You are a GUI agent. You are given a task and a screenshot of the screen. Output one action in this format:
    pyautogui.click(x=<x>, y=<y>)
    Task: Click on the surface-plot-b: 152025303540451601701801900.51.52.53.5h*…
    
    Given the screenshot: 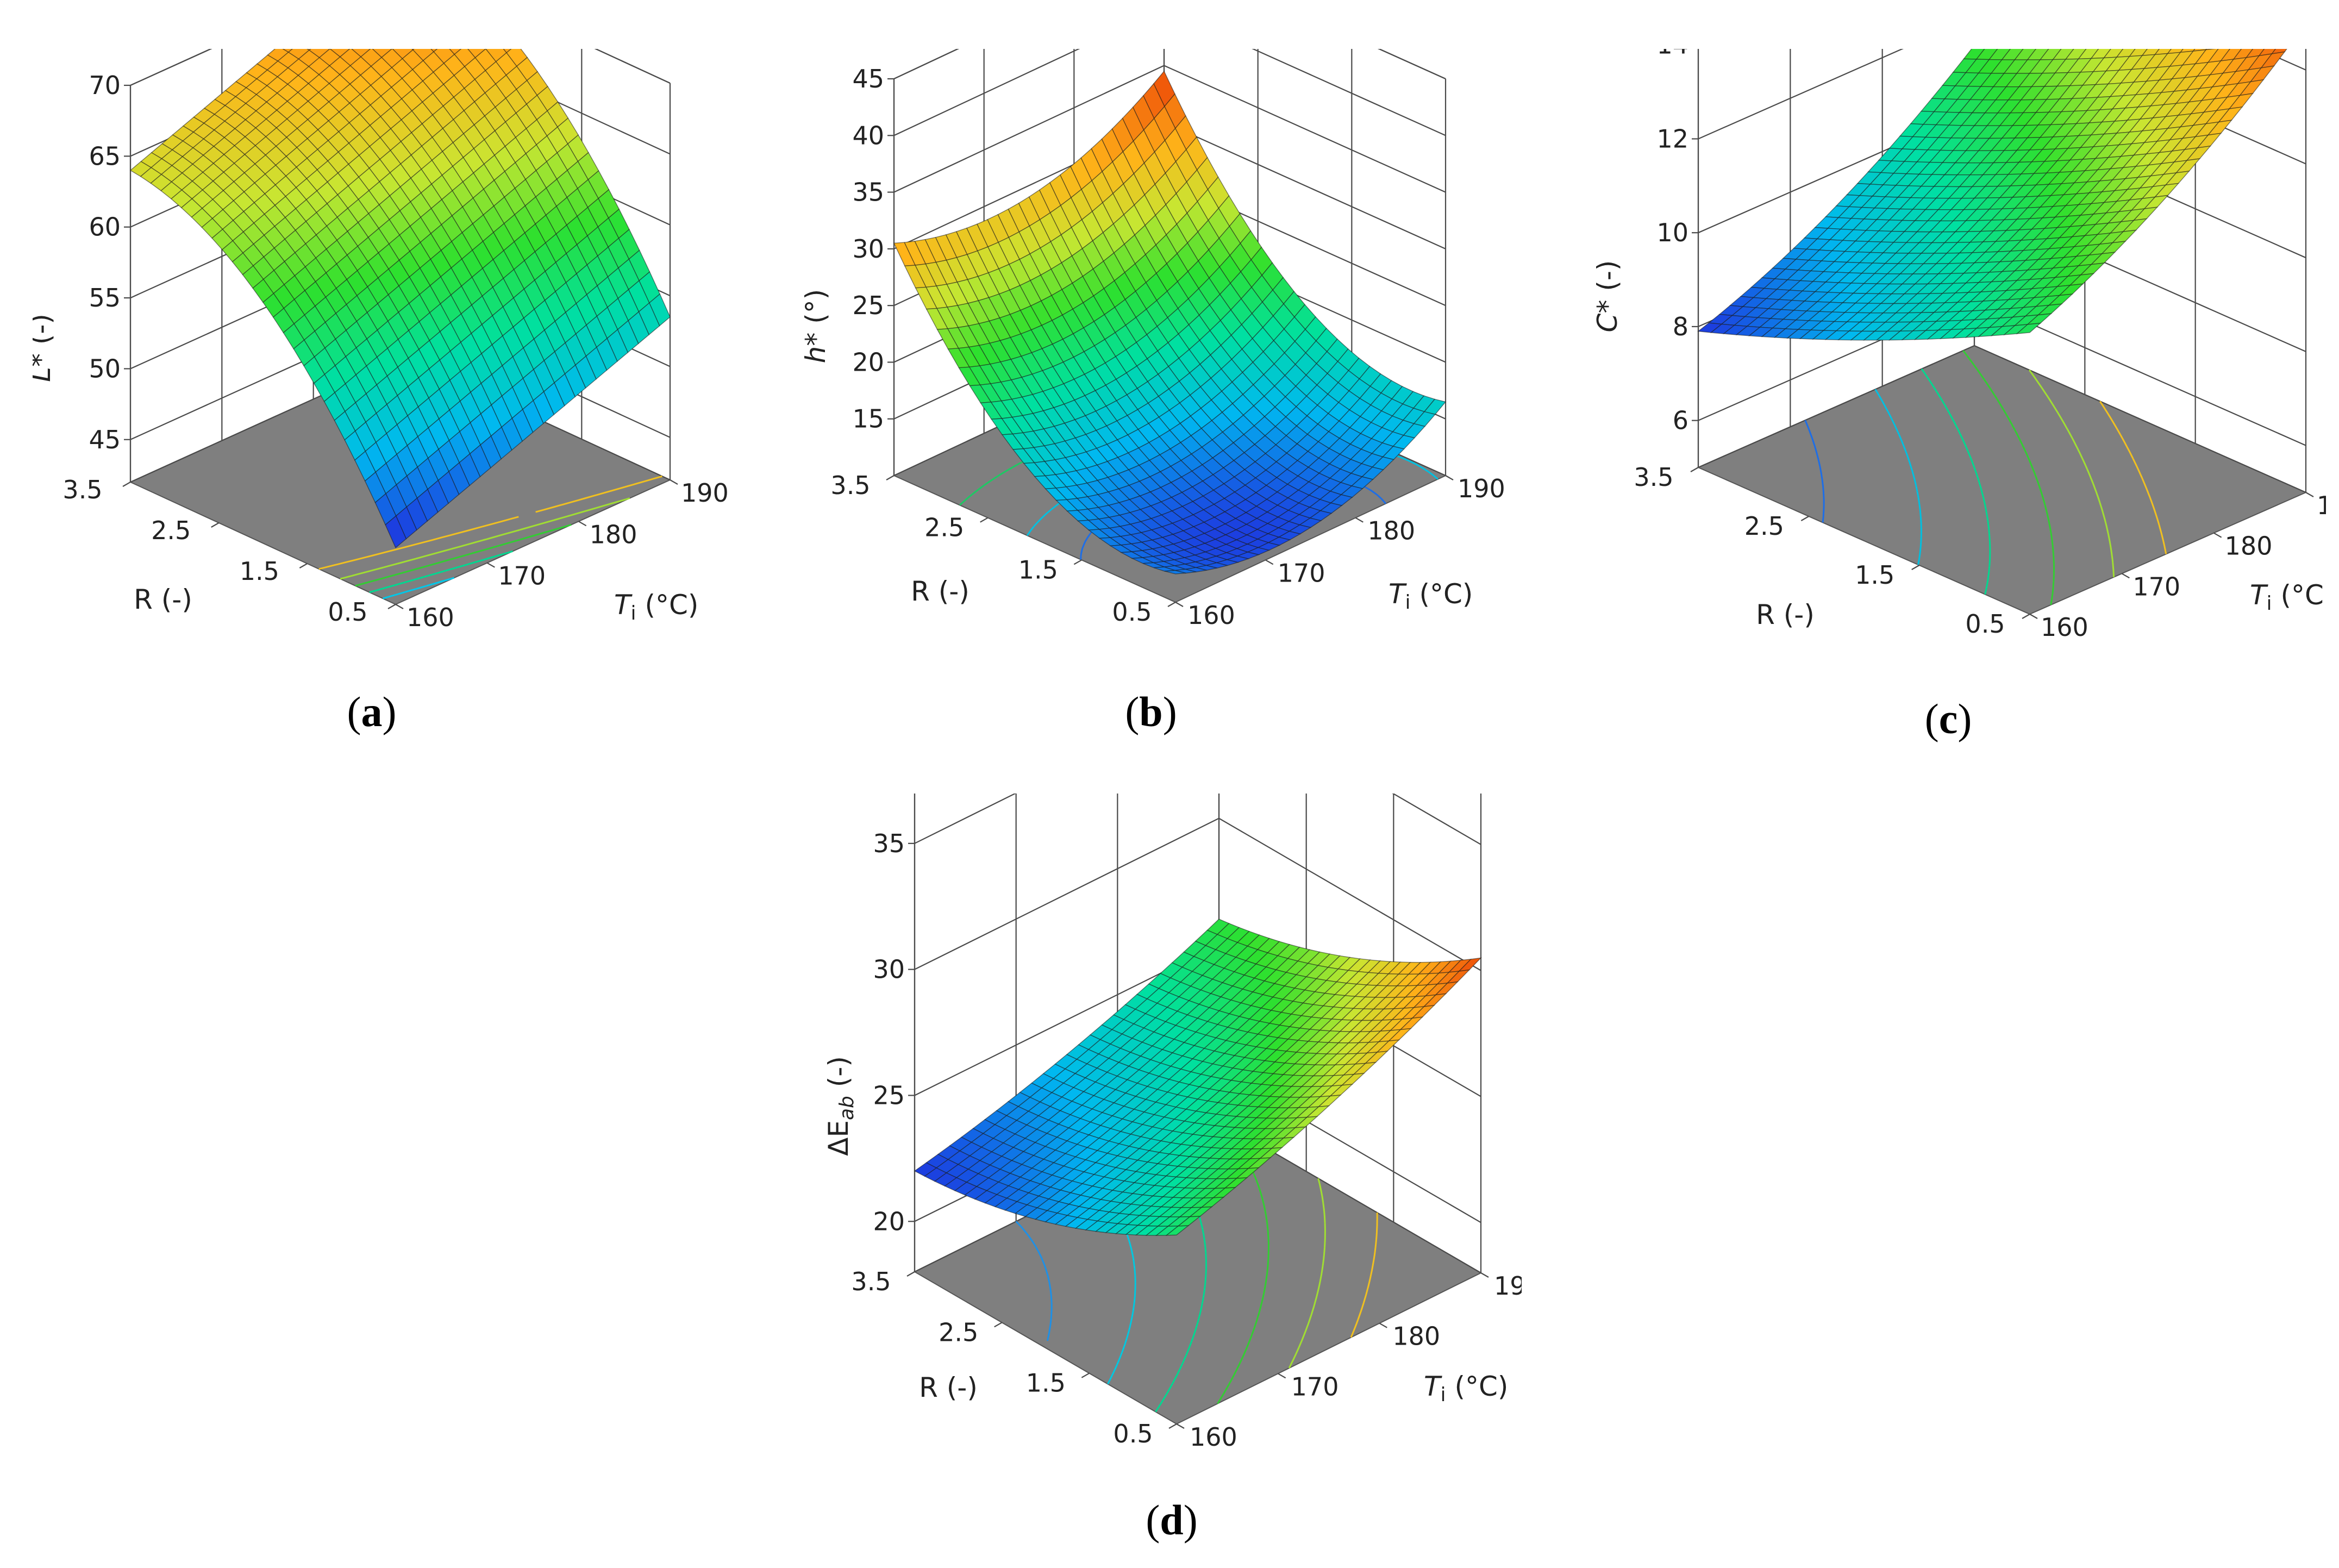 What is the action you would take?
    pyautogui.click(x=1152, y=339)
    